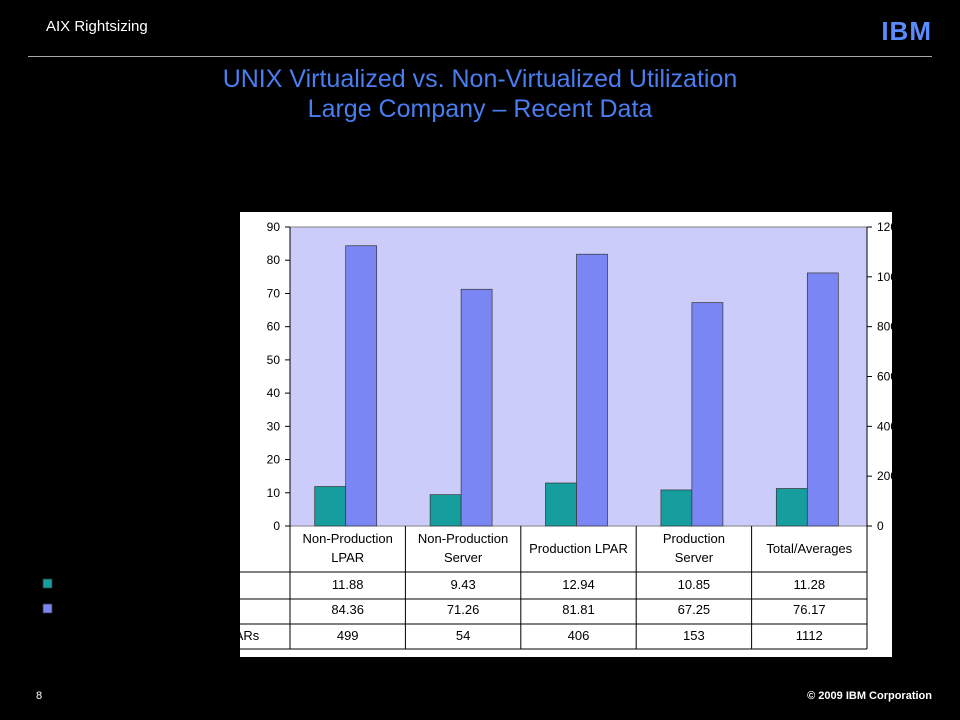 This screenshot has height=720, width=960. I want to click on series-name-label: Average CPU Max, so click(110, 609).